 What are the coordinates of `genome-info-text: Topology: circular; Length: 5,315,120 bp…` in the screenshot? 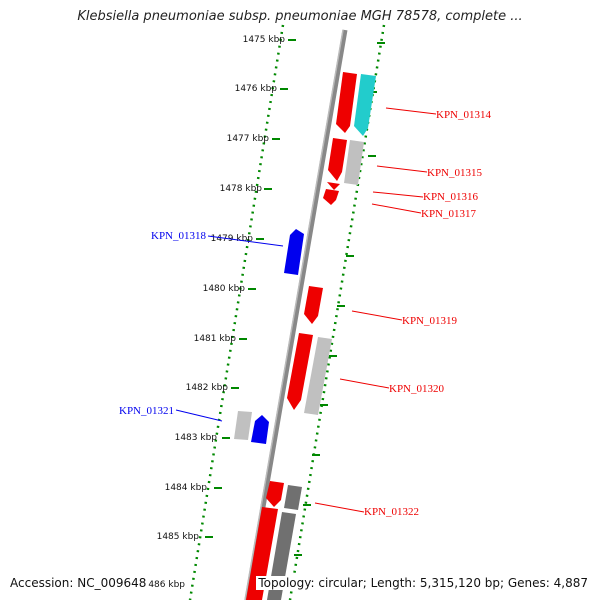 It's located at (423, 583).